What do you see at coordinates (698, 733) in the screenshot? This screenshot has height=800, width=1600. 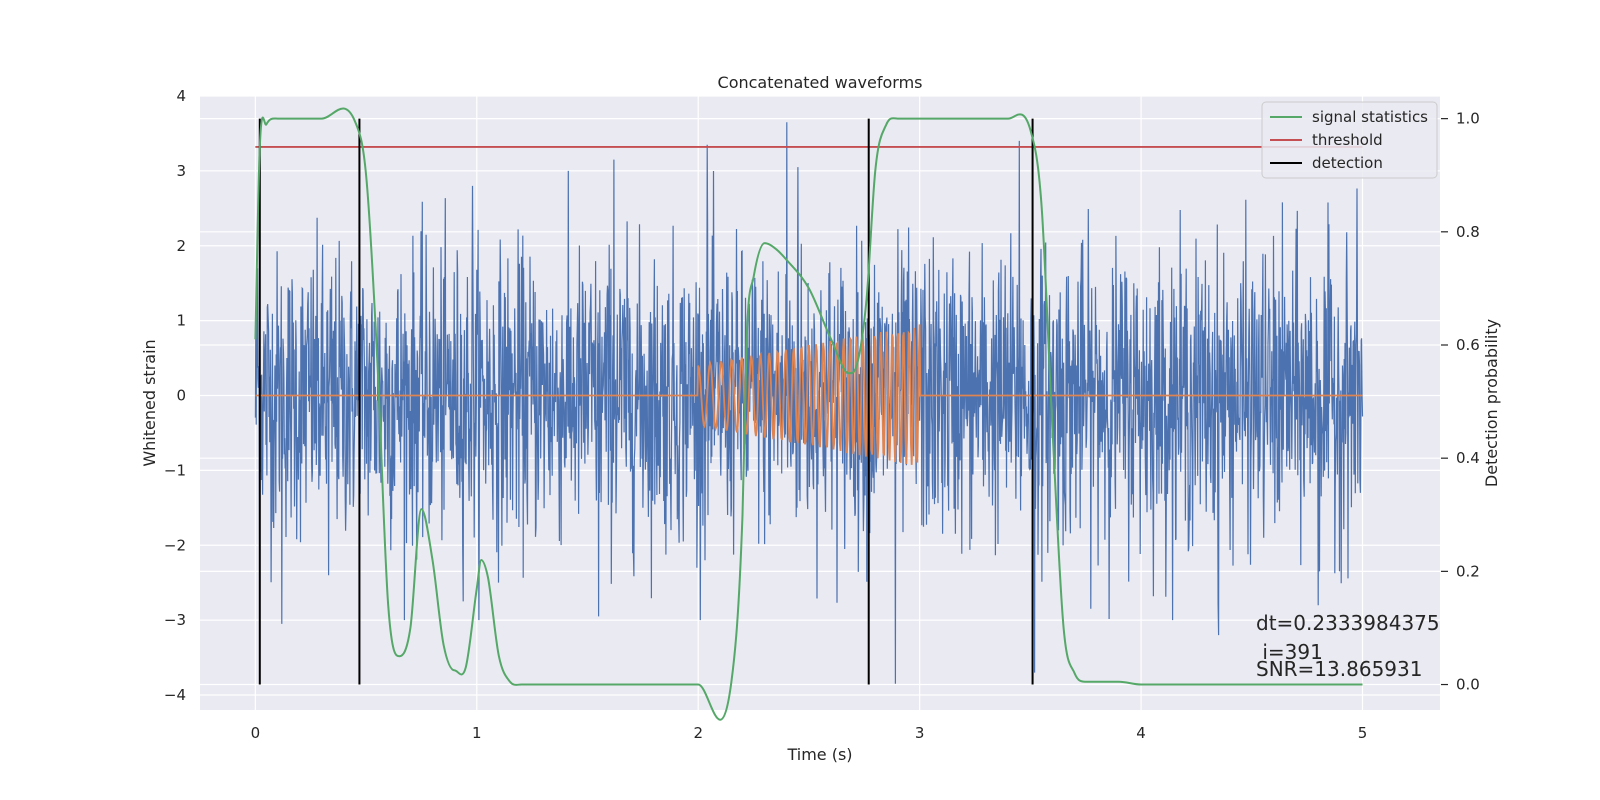 I see `x-tick-label: 2` at bounding box center [698, 733].